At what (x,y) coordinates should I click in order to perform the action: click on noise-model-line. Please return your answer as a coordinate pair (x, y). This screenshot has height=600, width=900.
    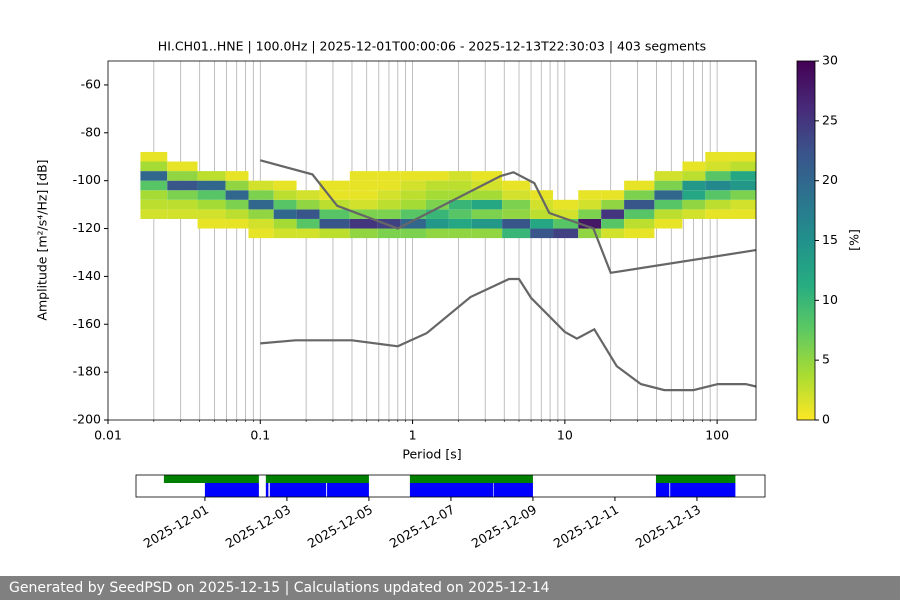
    Looking at the image, I should click on (508, 334).